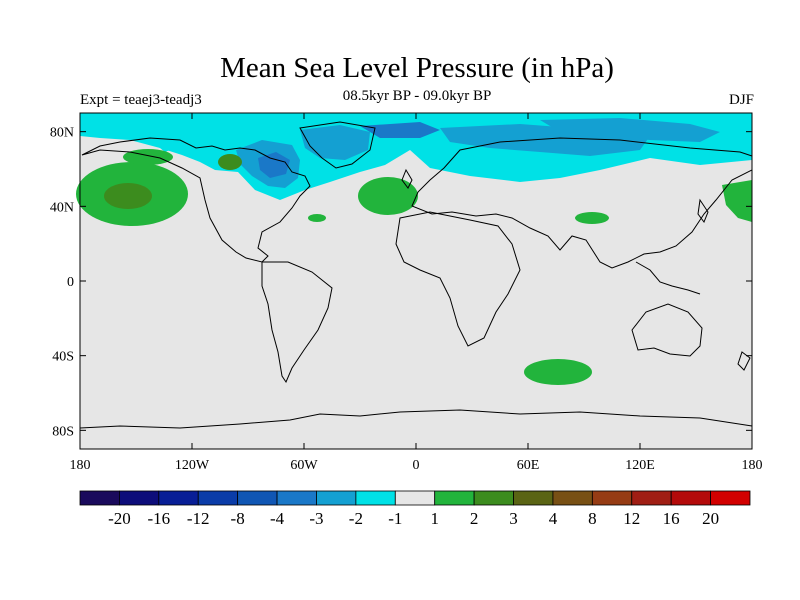 The height and width of the screenshot is (600, 800). What do you see at coordinates (592, 218) in the screenshot?
I see `middle-east-green-spot` at bounding box center [592, 218].